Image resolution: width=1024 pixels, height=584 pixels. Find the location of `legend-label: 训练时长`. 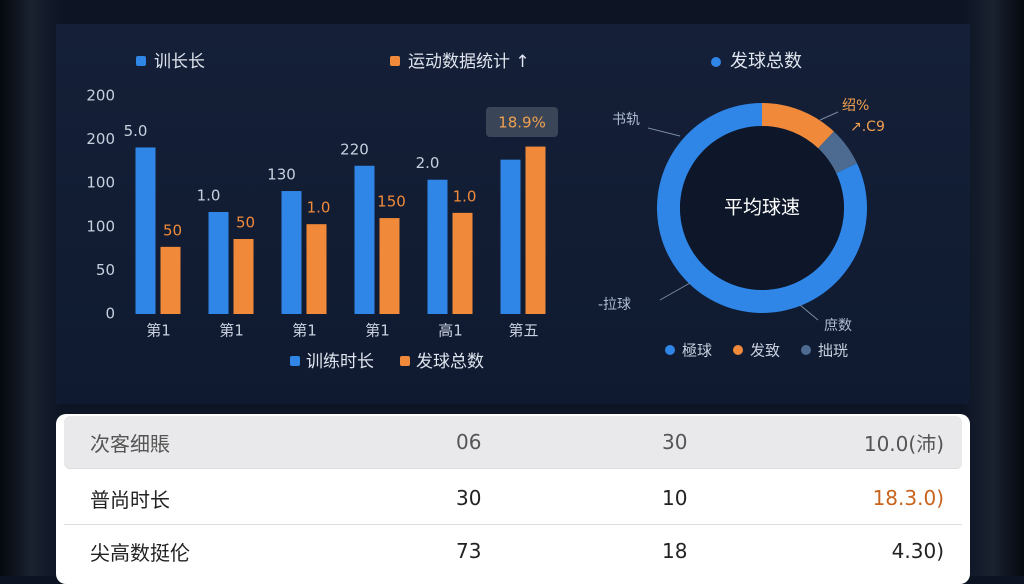

legend-label: 训练时长 is located at coordinates (340, 362).